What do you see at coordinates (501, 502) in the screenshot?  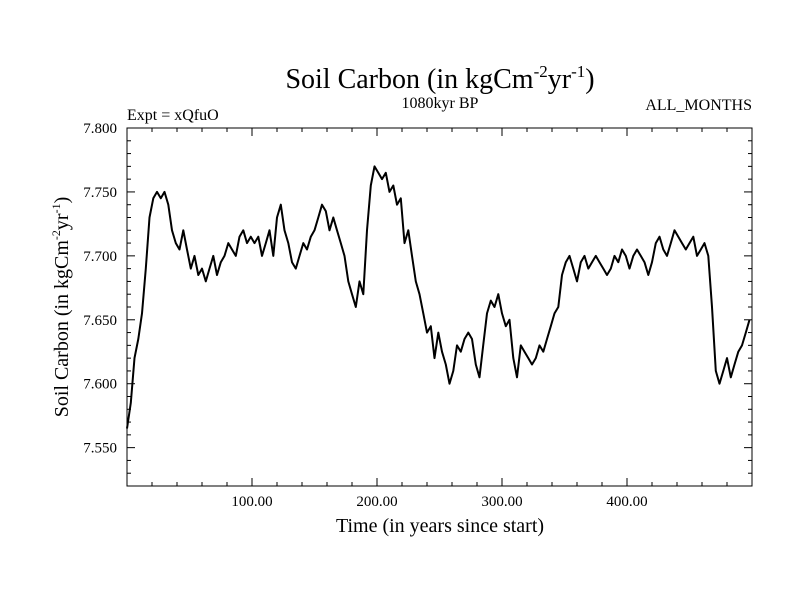 I see `x-tick-label: 300.00` at bounding box center [501, 502].